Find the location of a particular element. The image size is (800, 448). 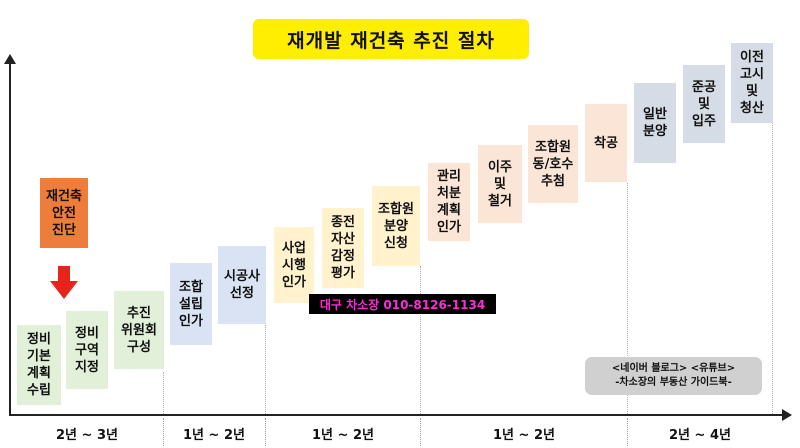

step-box: 준공 및 입주 is located at coordinates (704, 104).